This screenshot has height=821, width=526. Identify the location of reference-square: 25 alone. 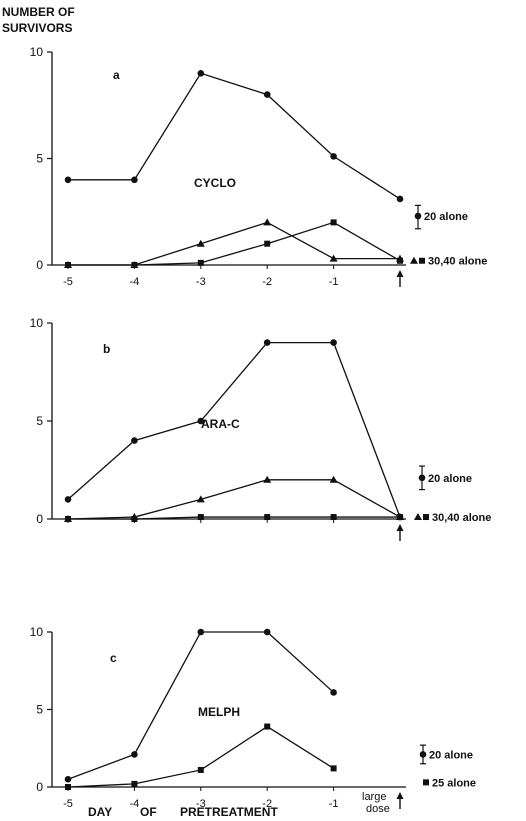
(449, 783).